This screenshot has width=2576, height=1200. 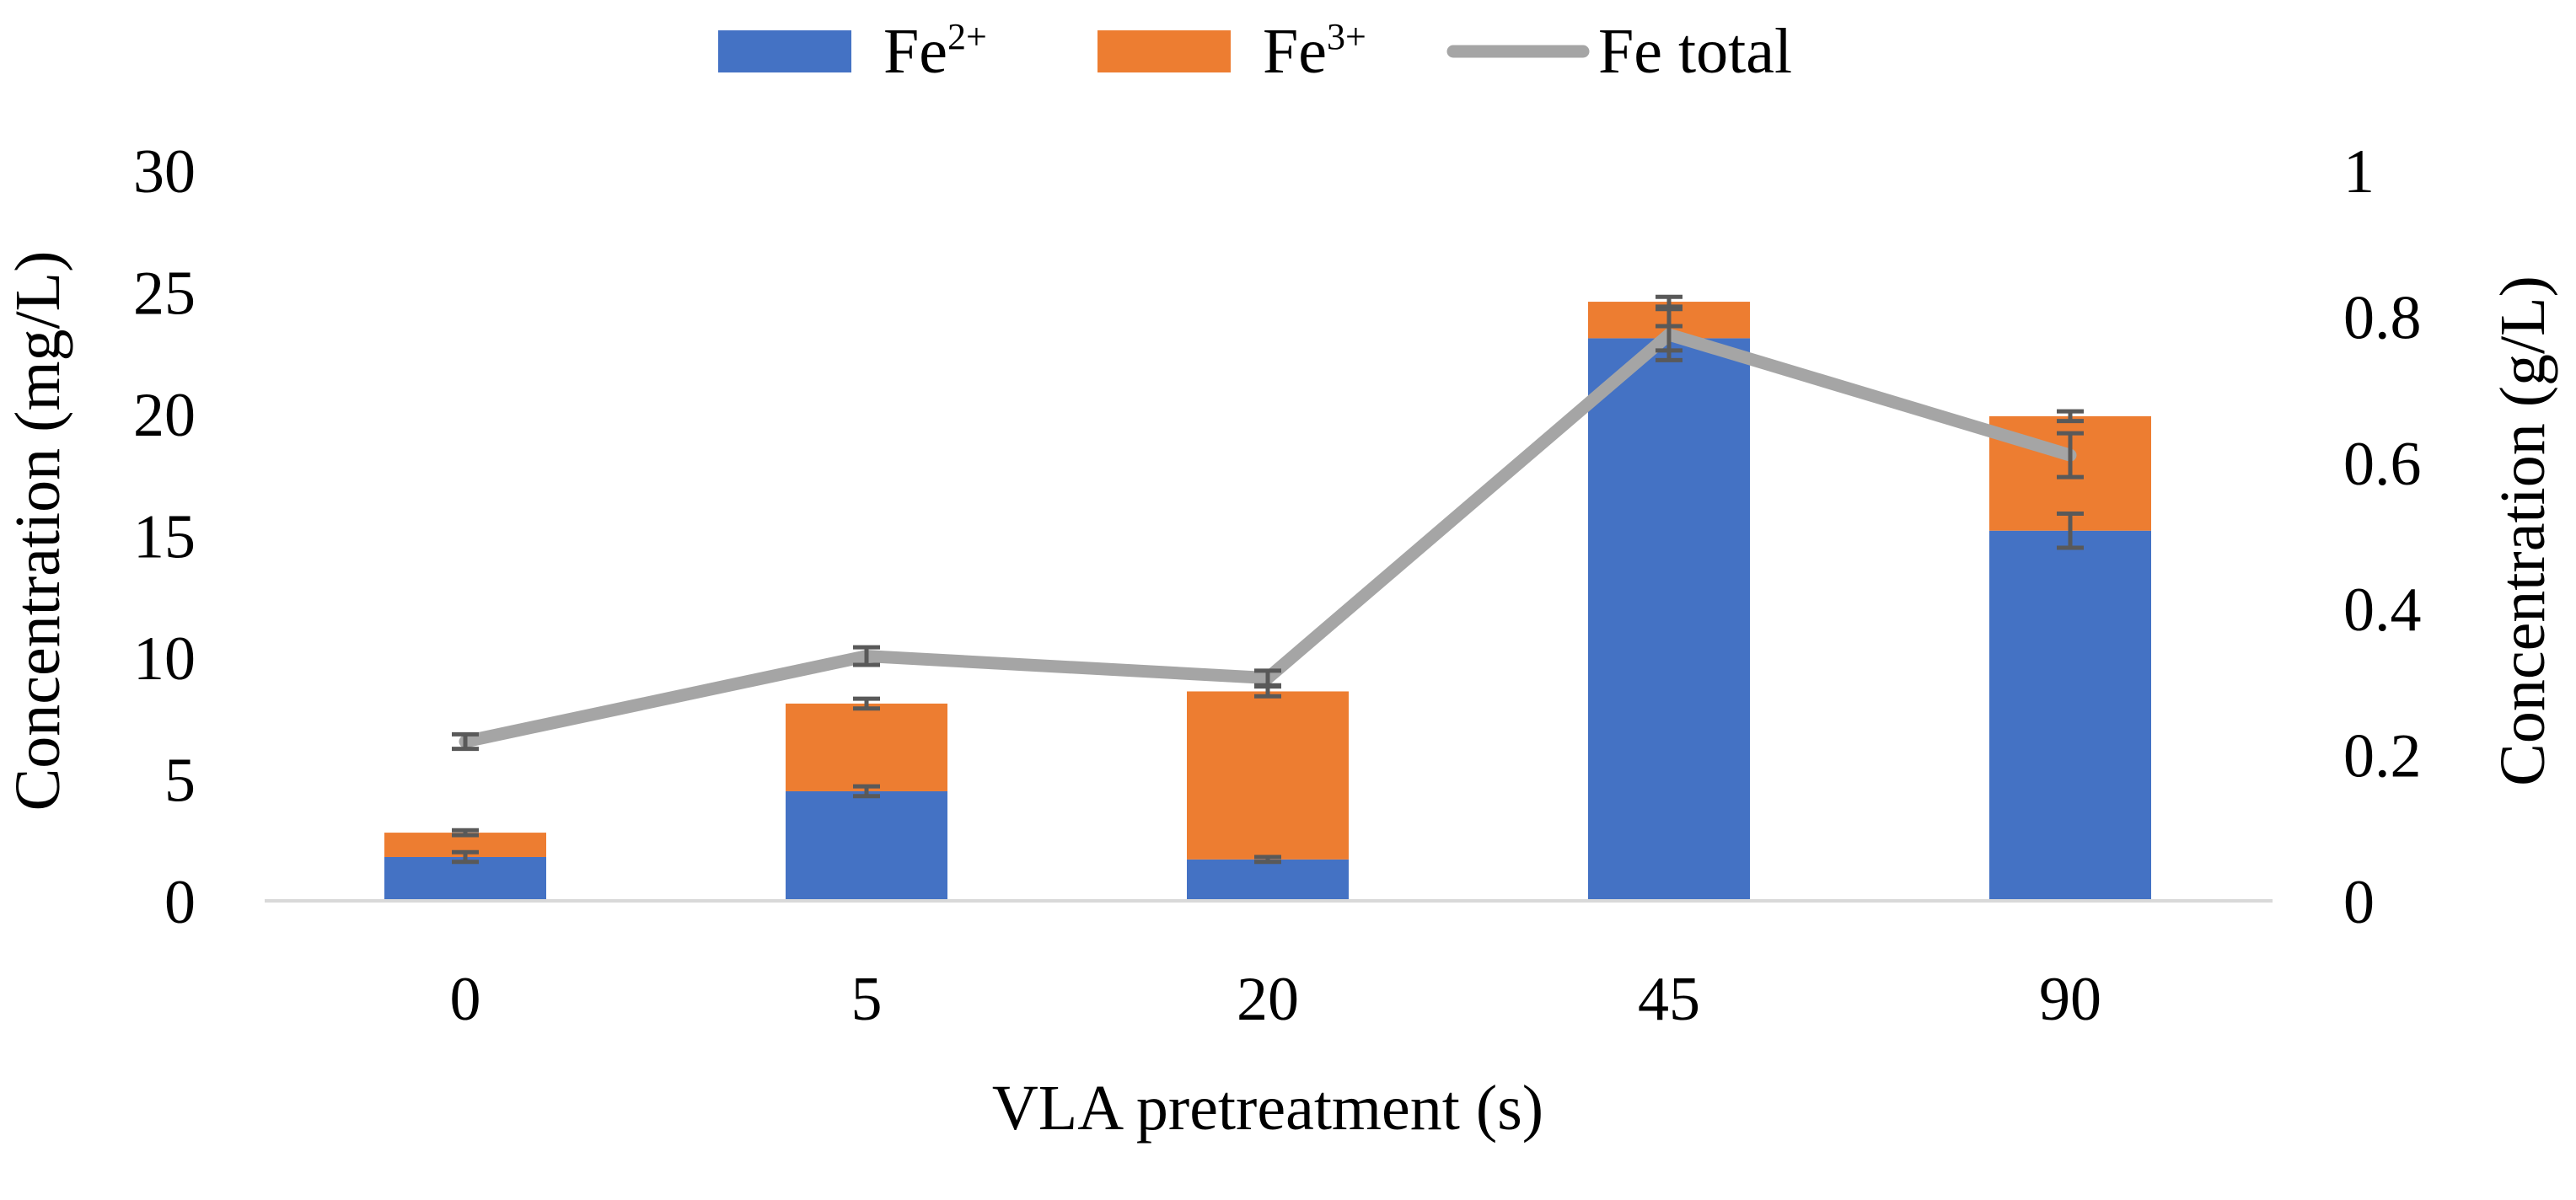 What do you see at coordinates (2382, 317) in the screenshot?
I see `right-tick-label: 0.8` at bounding box center [2382, 317].